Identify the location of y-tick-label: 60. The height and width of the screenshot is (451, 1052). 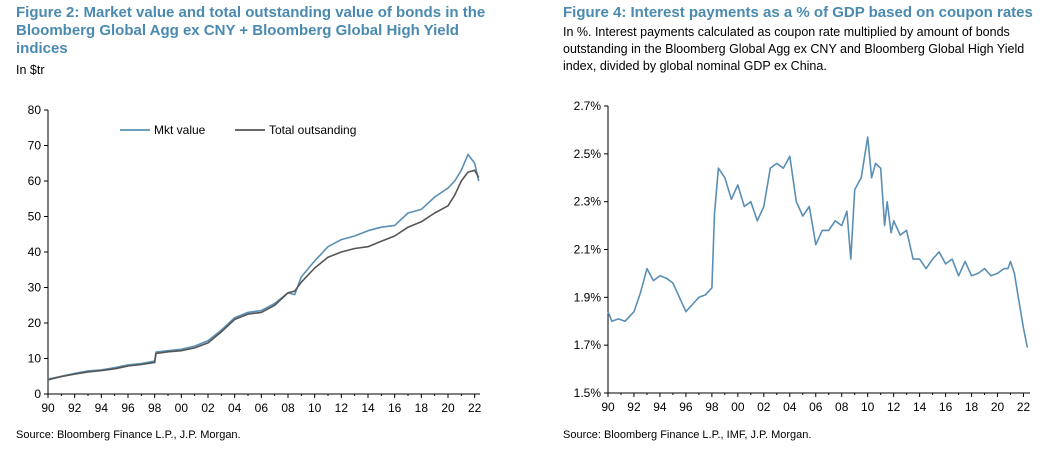
(35, 181).